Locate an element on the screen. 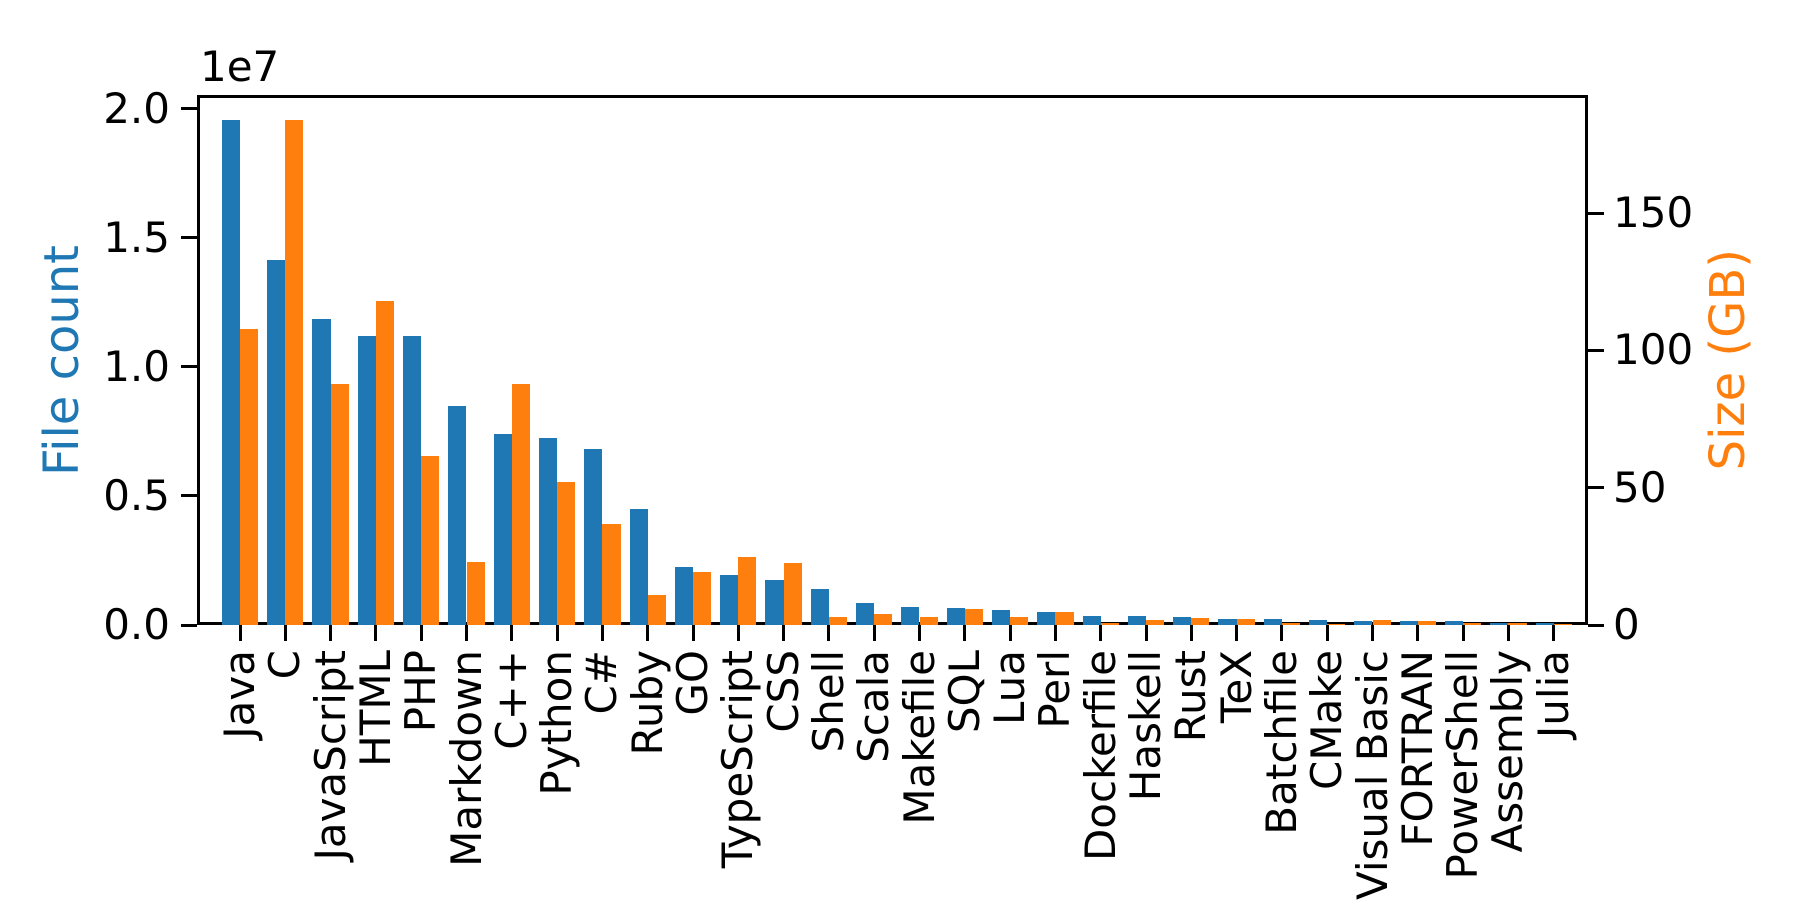 The height and width of the screenshot is (900, 1800). x-tick-label-cmake: CMake is located at coordinates (1327, 720).